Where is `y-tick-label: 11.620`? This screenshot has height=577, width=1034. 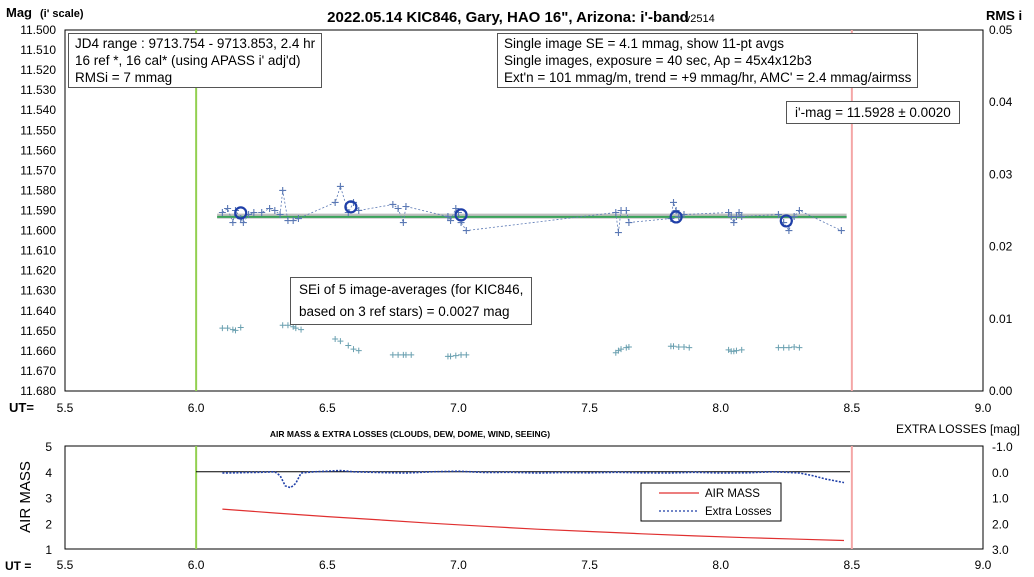
y-tick-label: 11.620 is located at coordinates (38, 271).